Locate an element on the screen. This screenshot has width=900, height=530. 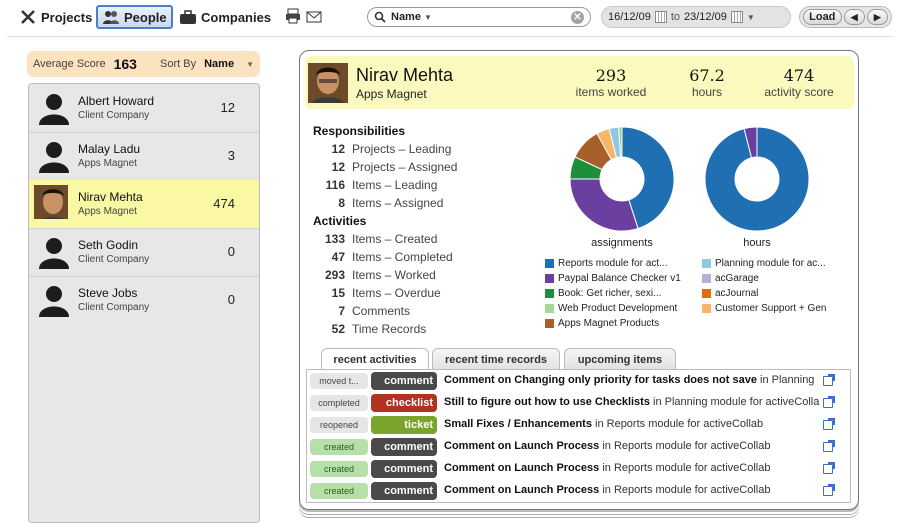
clear-search-icon: ✕ is located at coordinates (577, 17).